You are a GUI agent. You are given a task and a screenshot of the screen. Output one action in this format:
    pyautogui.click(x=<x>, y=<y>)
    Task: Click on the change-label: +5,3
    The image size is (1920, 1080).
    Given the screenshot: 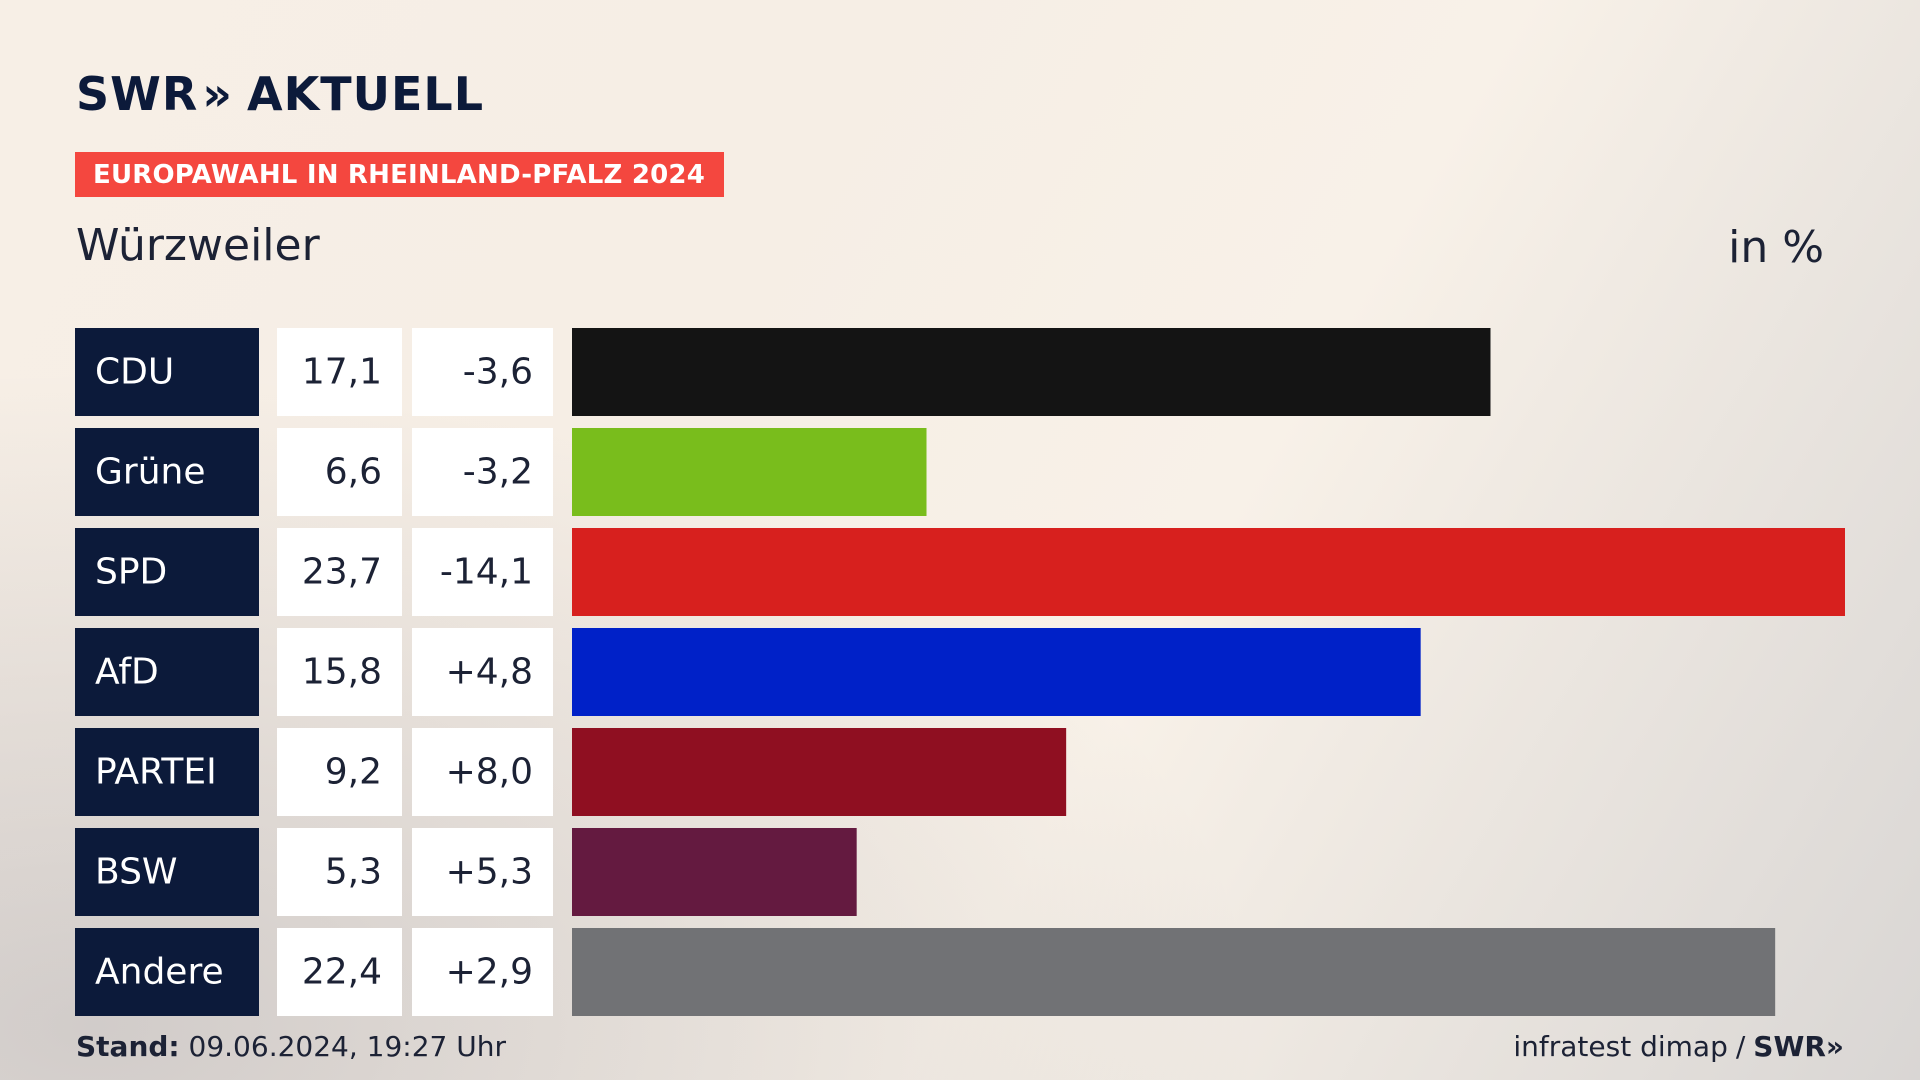 What is the action you would take?
    pyautogui.click(x=489, y=872)
    